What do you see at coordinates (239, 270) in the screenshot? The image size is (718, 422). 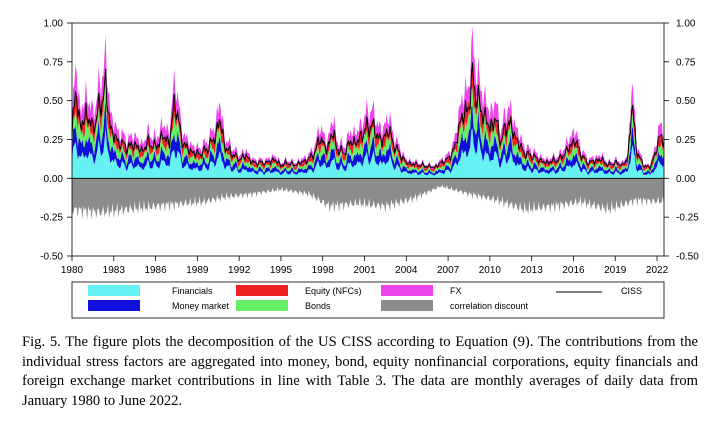 I see `x-tick-label: 1992` at bounding box center [239, 270].